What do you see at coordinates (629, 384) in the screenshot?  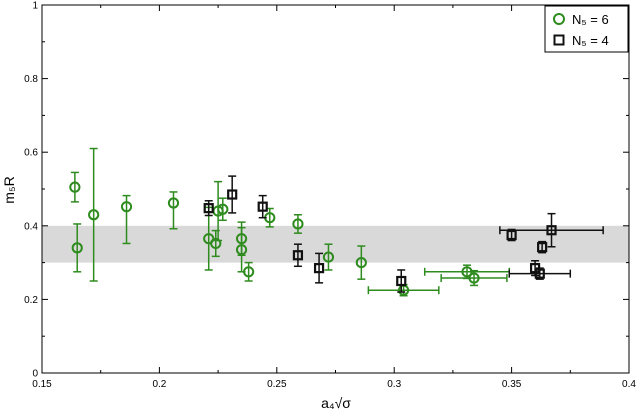 I see `x-tick-label: 0.4` at bounding box center [629, 384].